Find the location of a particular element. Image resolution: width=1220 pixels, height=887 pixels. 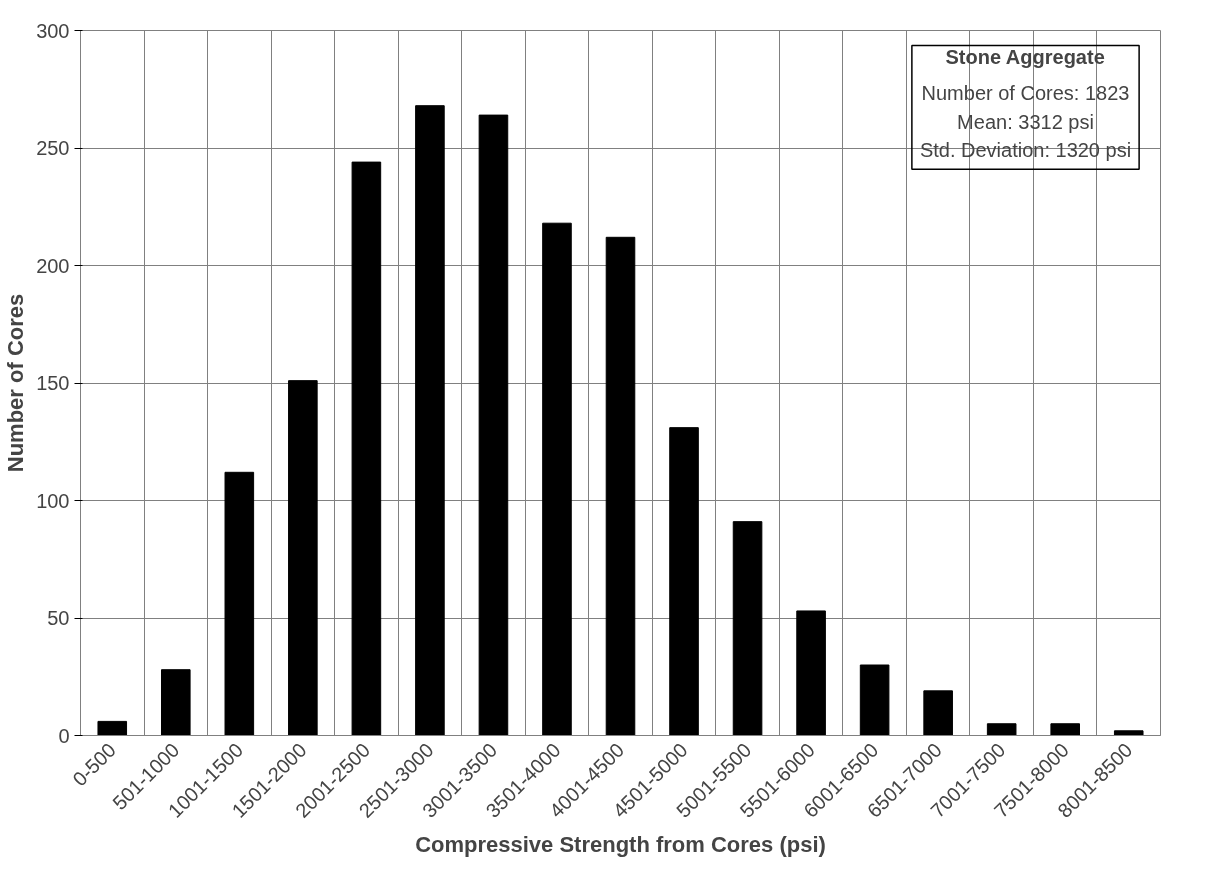

x-axis-title: Compressive Strength from Cores (psi) is located at coordinates (620, 845).